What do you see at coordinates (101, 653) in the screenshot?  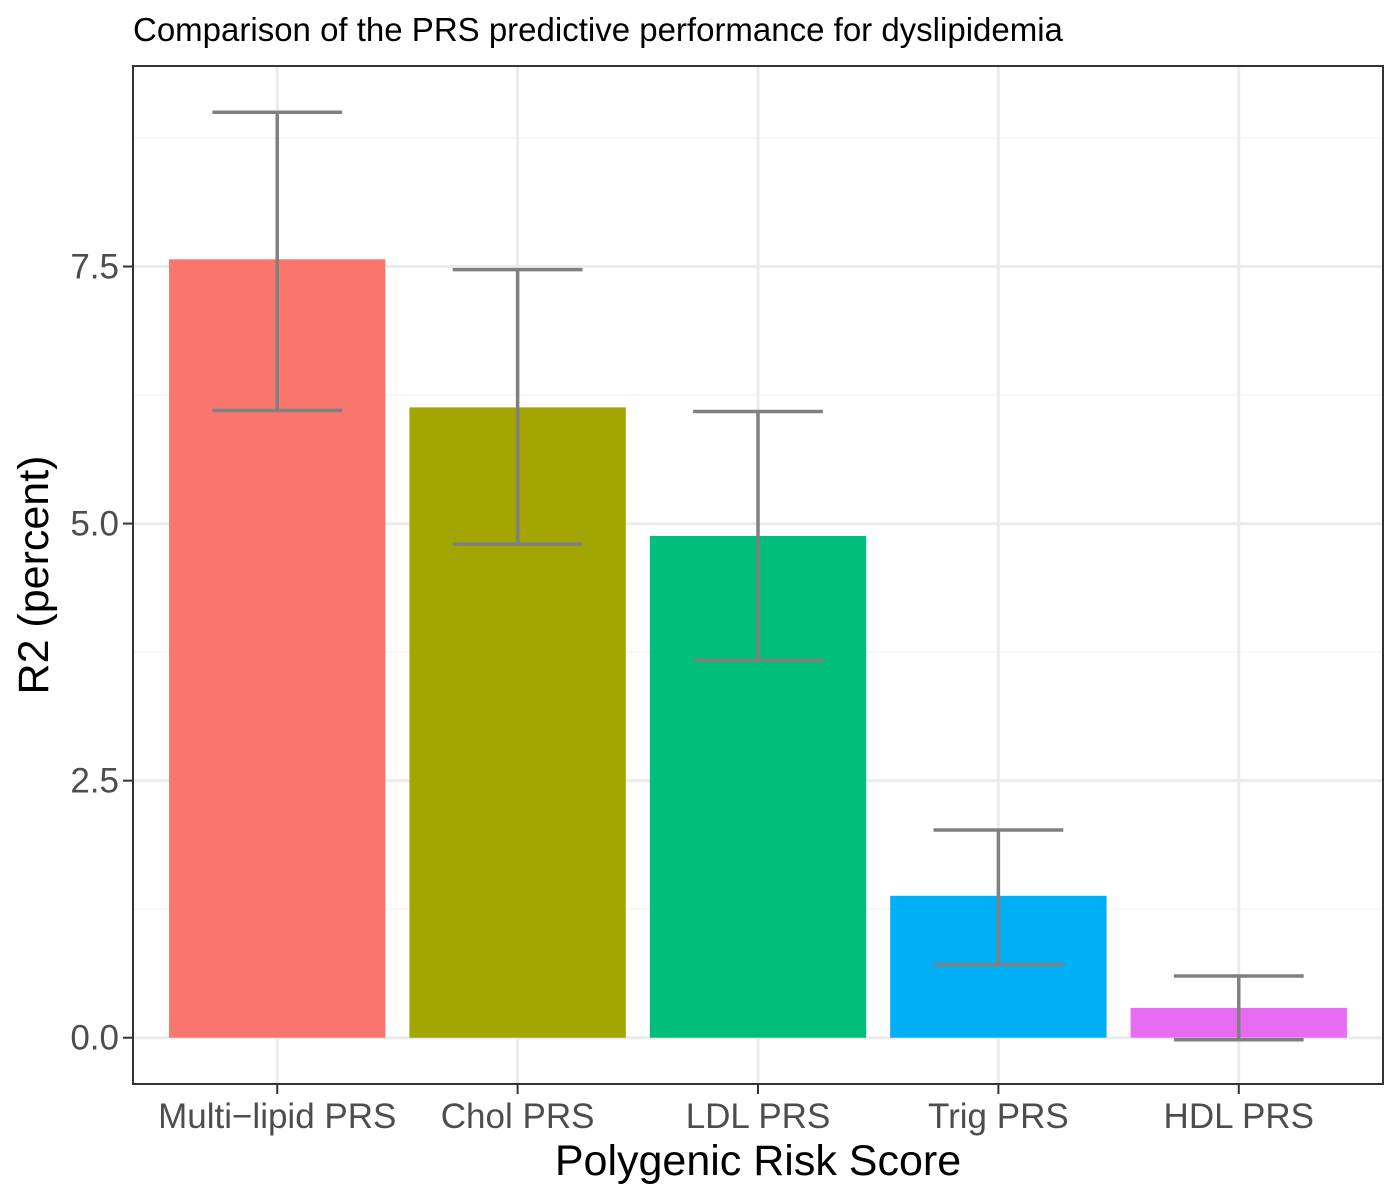 I see `y-axis: 0.0 2.5 5.0 7.5` at bounding box center [101, 653].